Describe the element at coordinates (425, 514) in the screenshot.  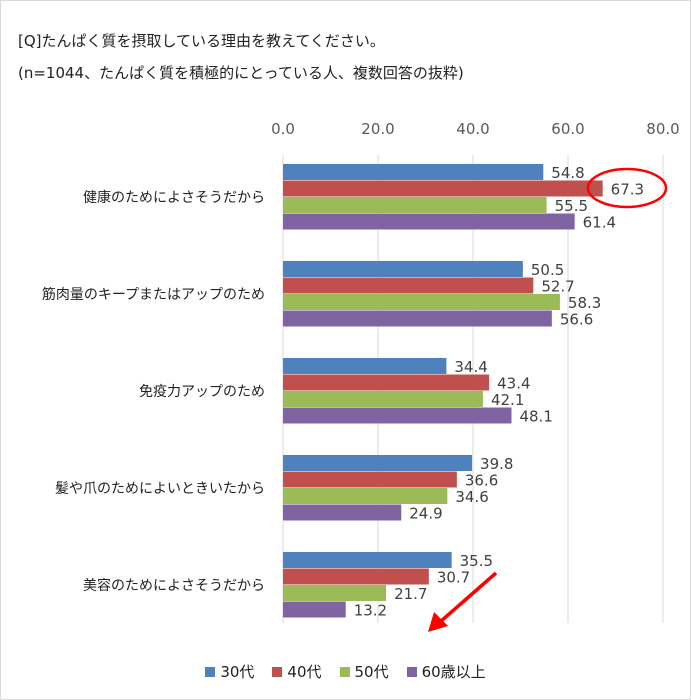
I see `data-label: 24.9` at that location.